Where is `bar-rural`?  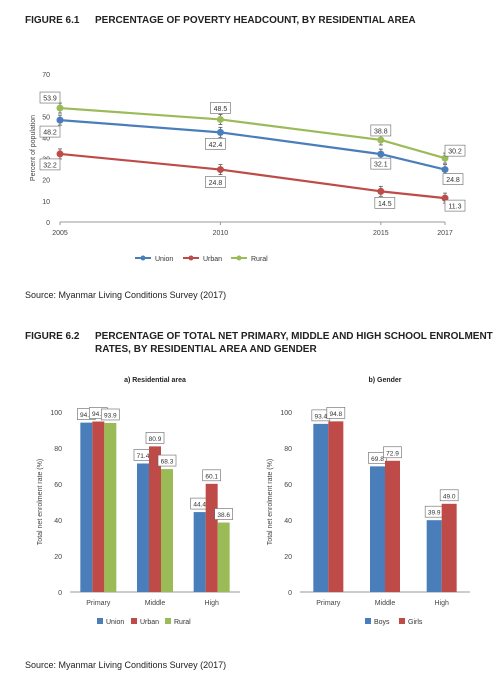
bar-rural is located at coordinates (167, 530).